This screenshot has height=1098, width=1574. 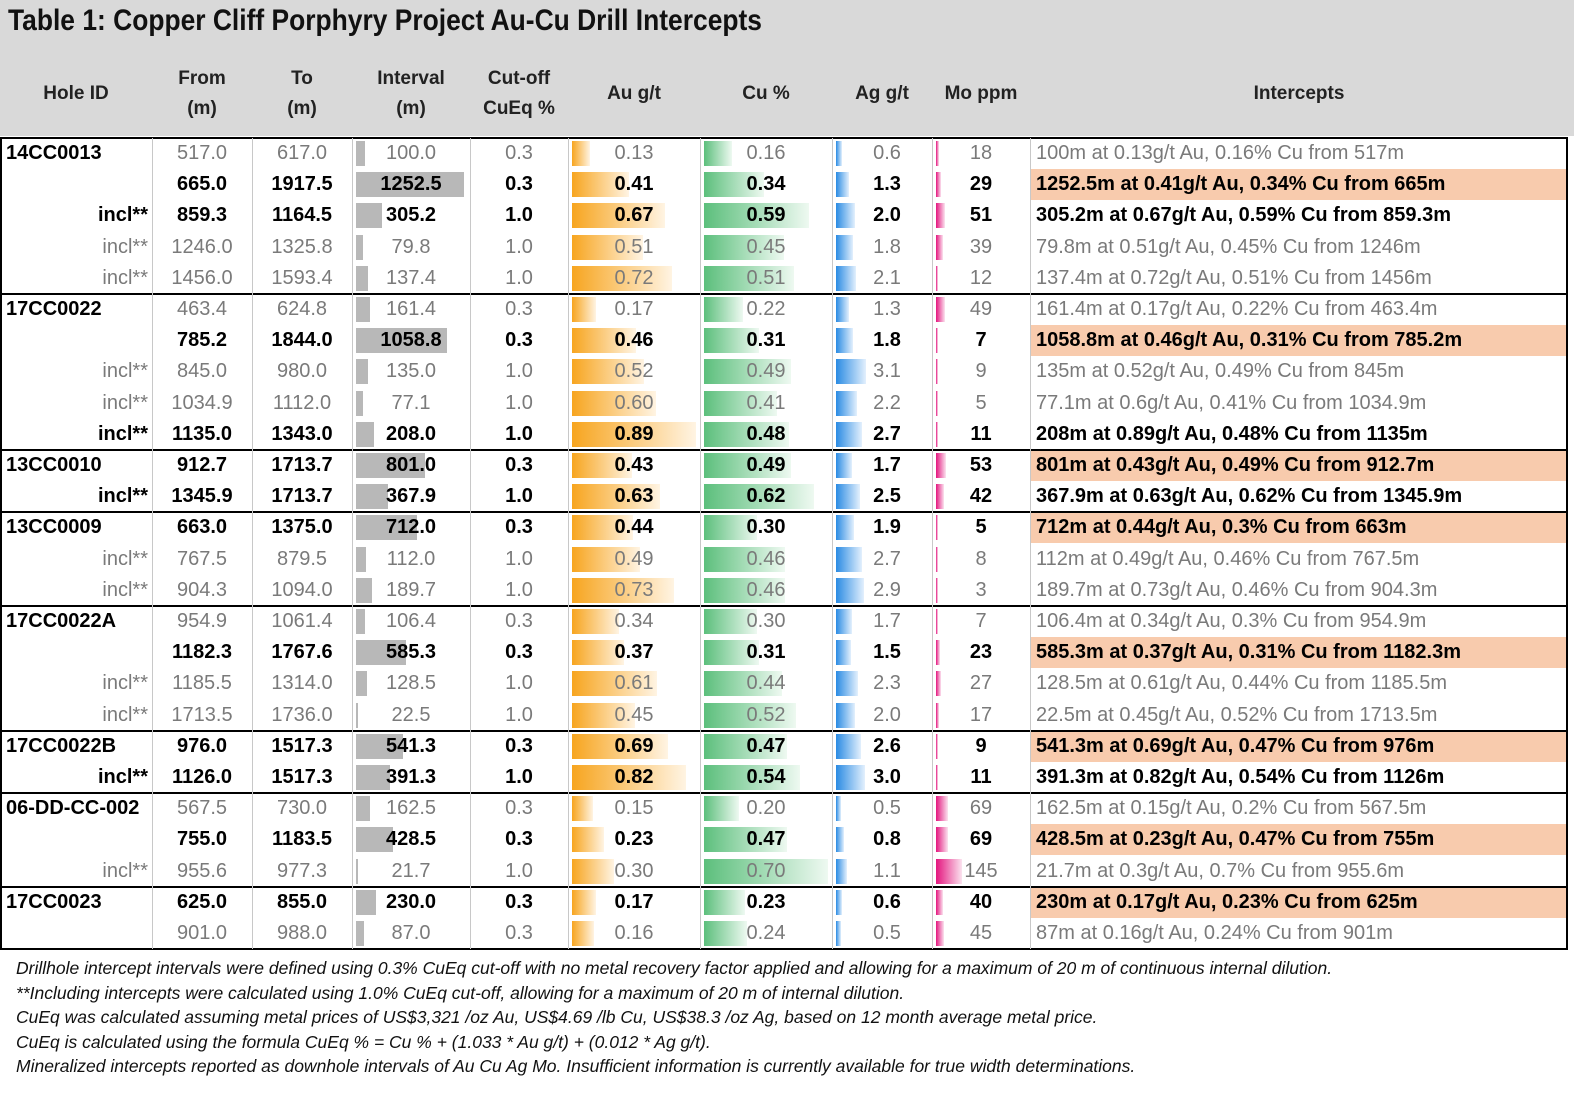 I want to click on au-value: 0.41, so click(x=634, y=184).